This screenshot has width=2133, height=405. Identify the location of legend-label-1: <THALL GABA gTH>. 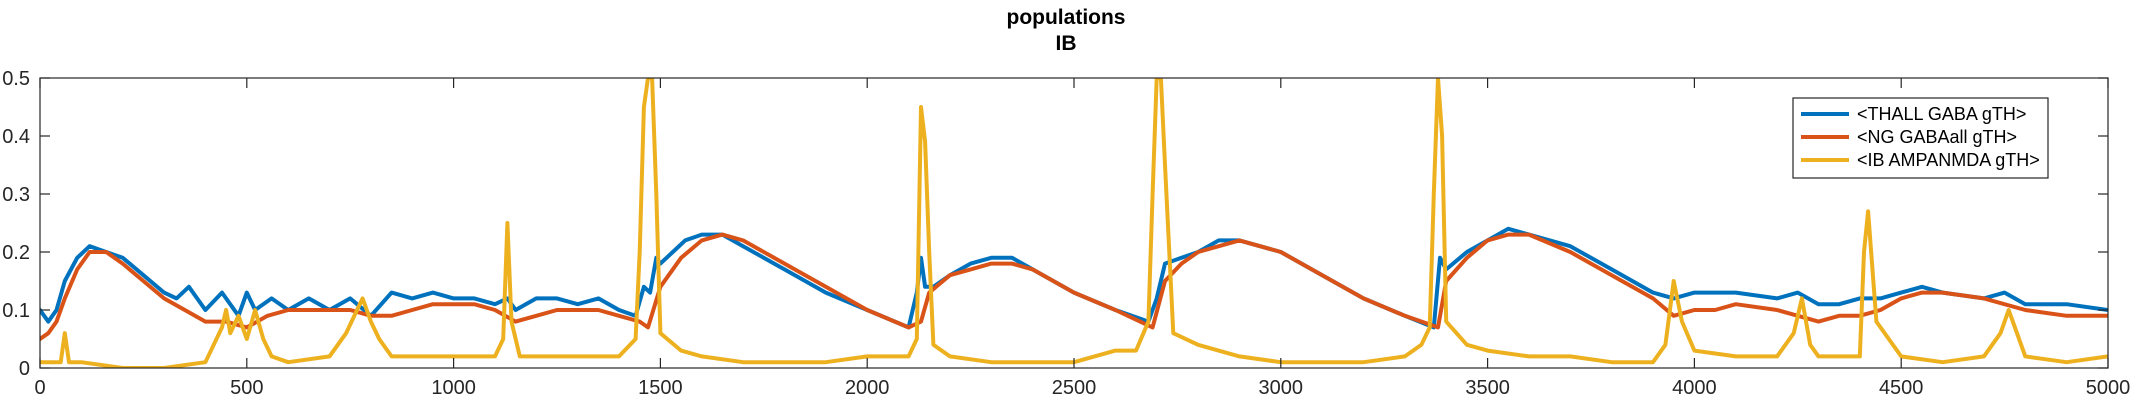
(1941, 114).